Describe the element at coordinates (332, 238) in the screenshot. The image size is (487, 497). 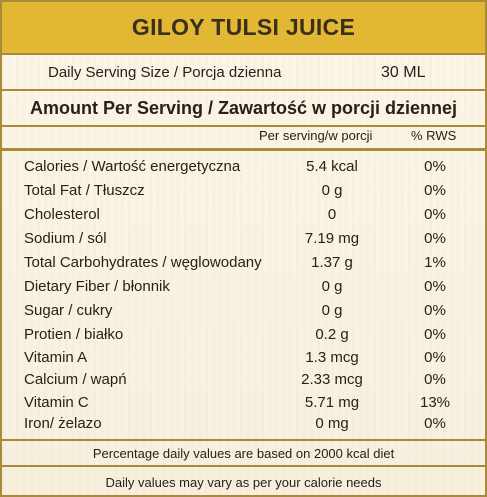
I see `nutrient-amount: 7.19 mg` at that location.